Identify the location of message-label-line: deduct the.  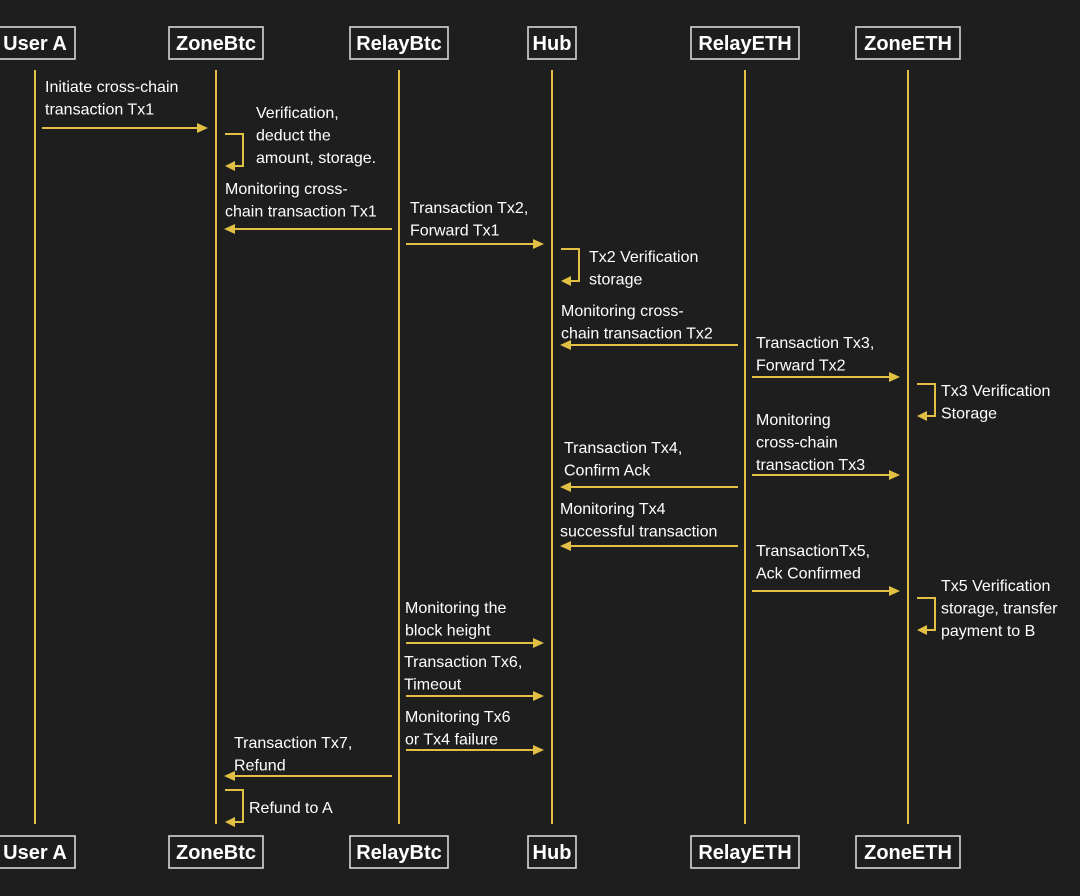
(293, 136).